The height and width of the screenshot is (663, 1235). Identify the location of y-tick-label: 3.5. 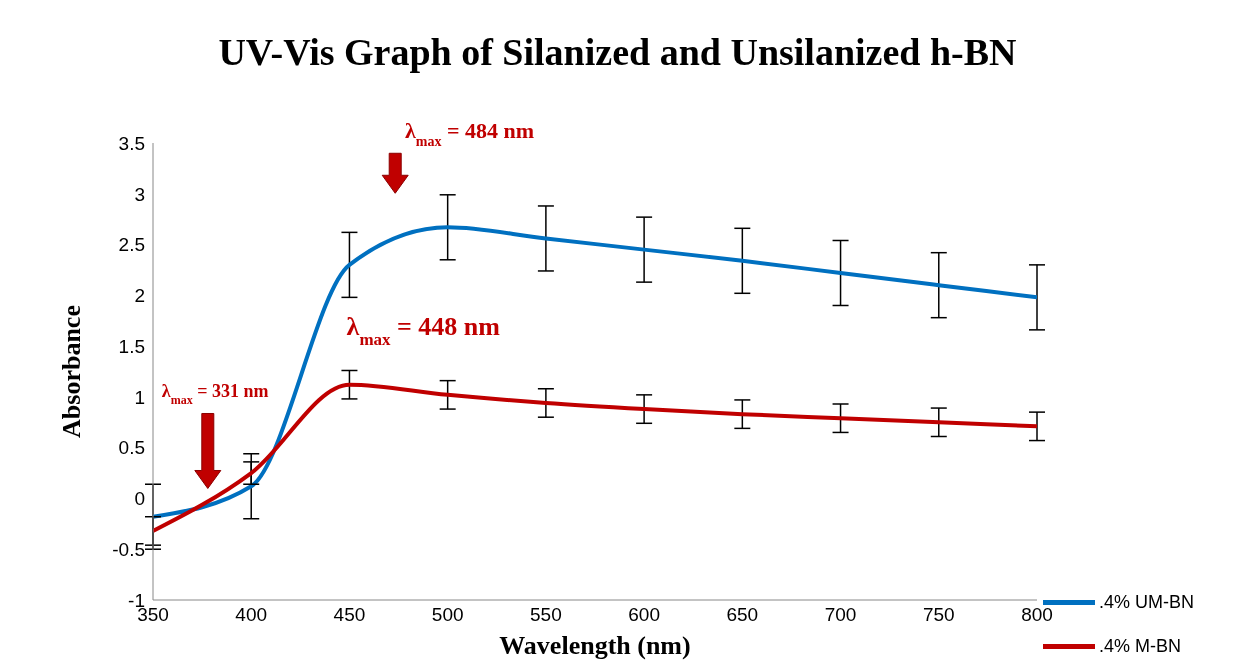
(131, 143).